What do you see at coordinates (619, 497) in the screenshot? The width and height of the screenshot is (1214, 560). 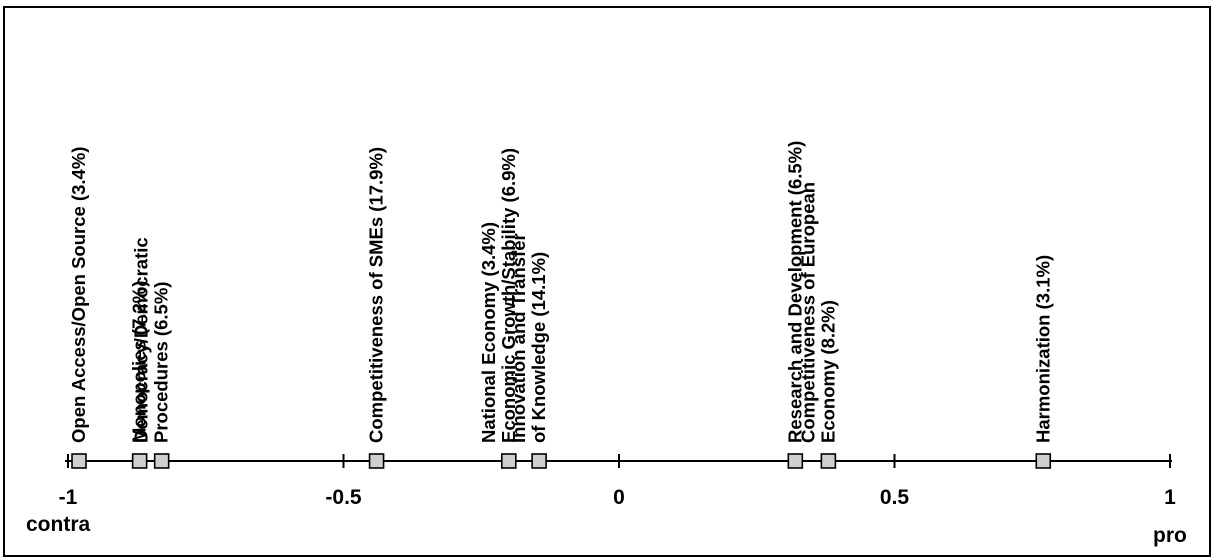 I see `x-tick-label-2: 0` at bounding box center [619, 497].